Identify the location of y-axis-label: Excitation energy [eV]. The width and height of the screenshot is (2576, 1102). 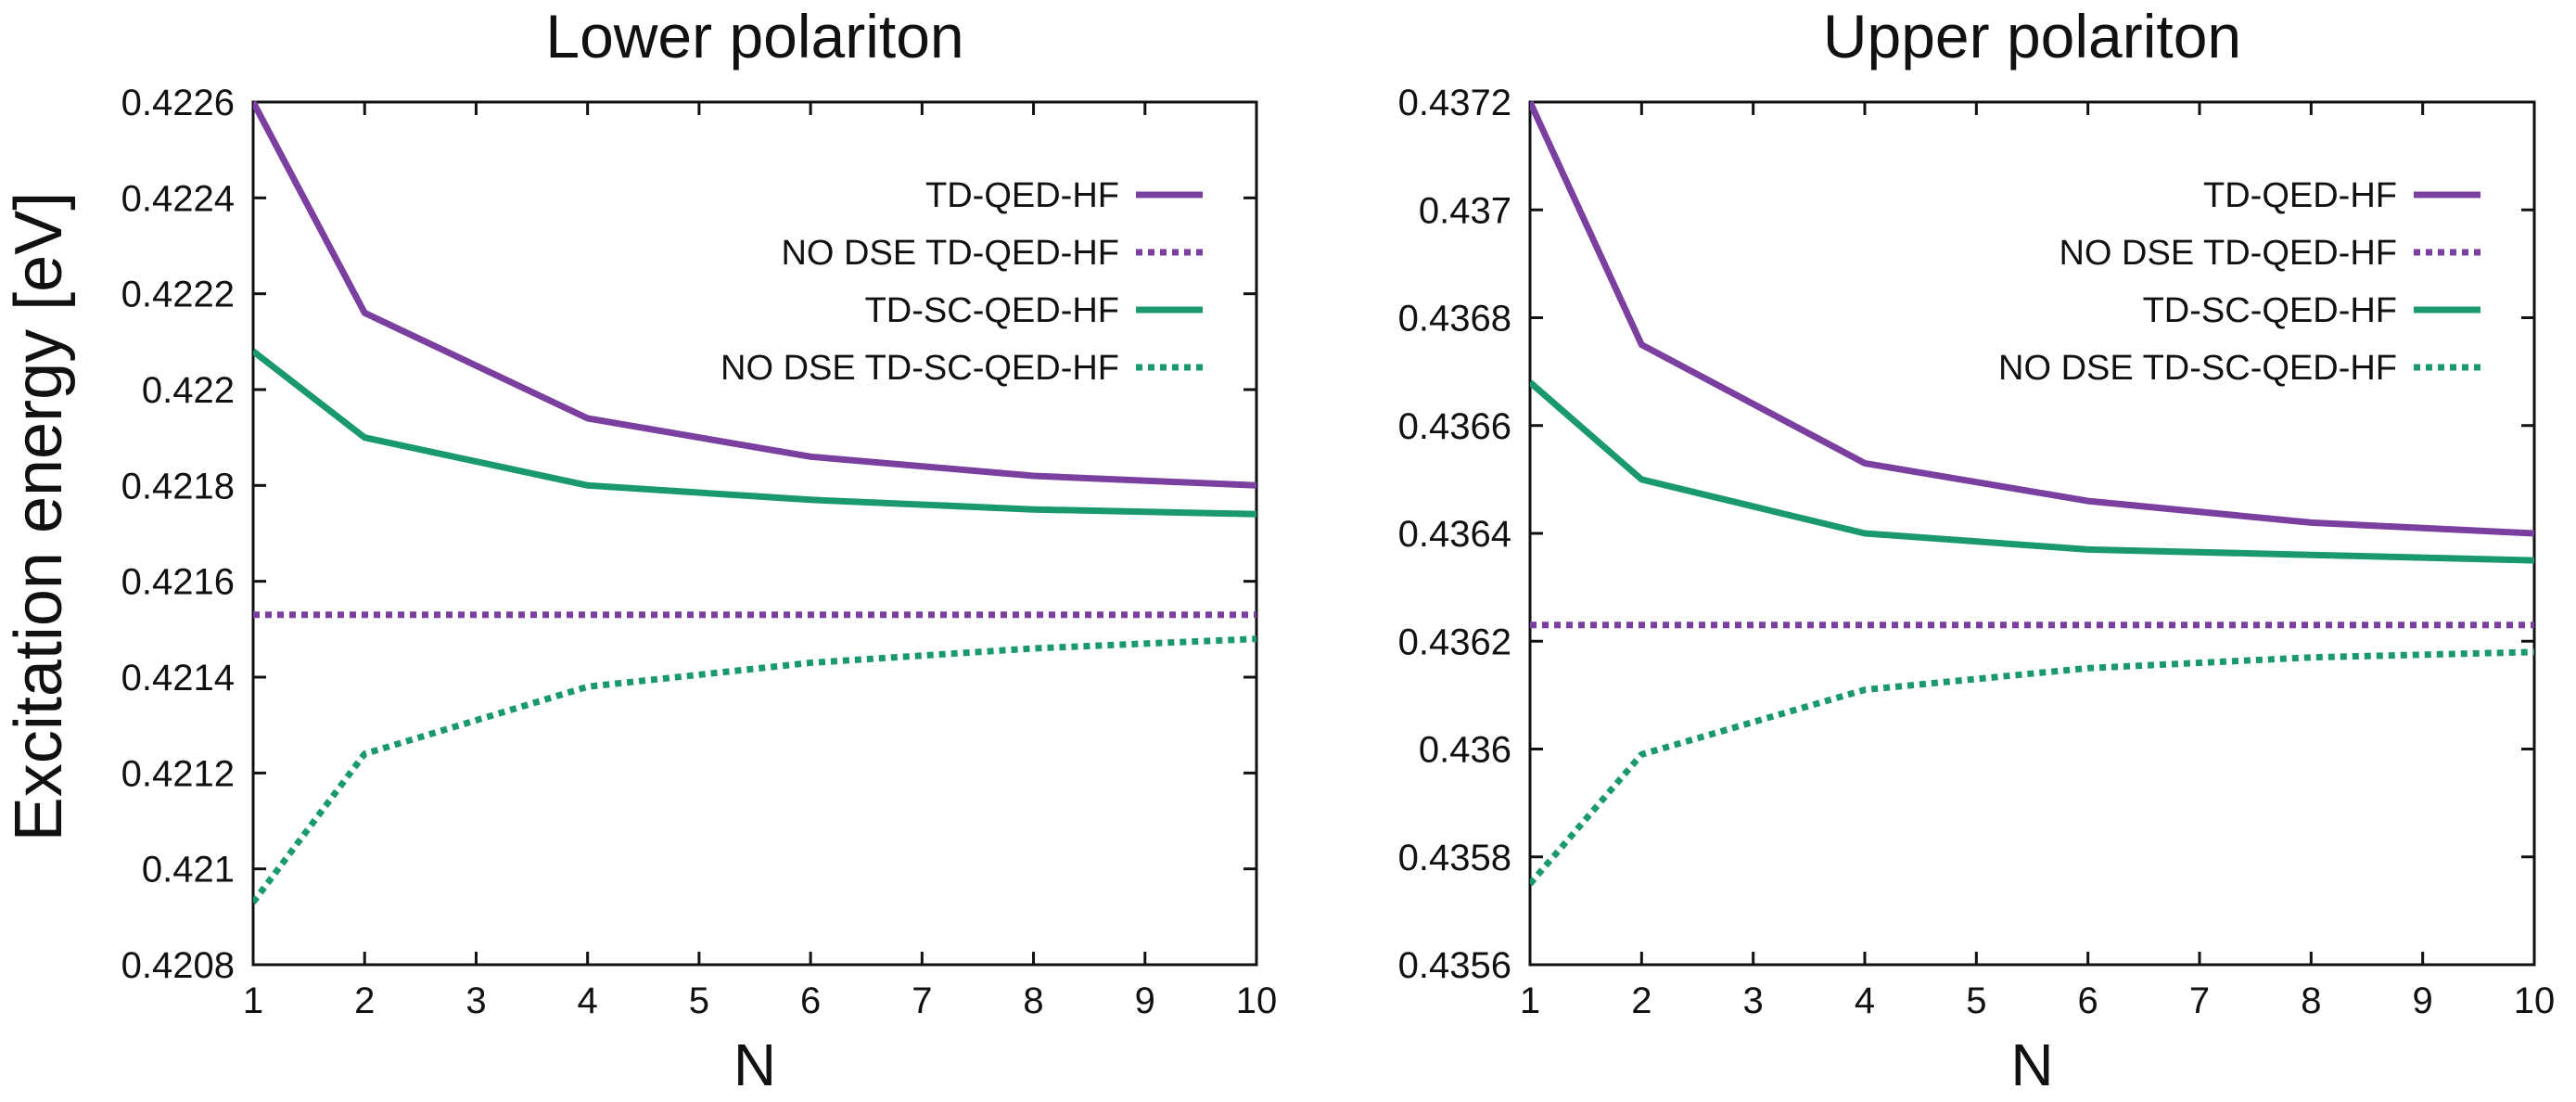
(39, 516).